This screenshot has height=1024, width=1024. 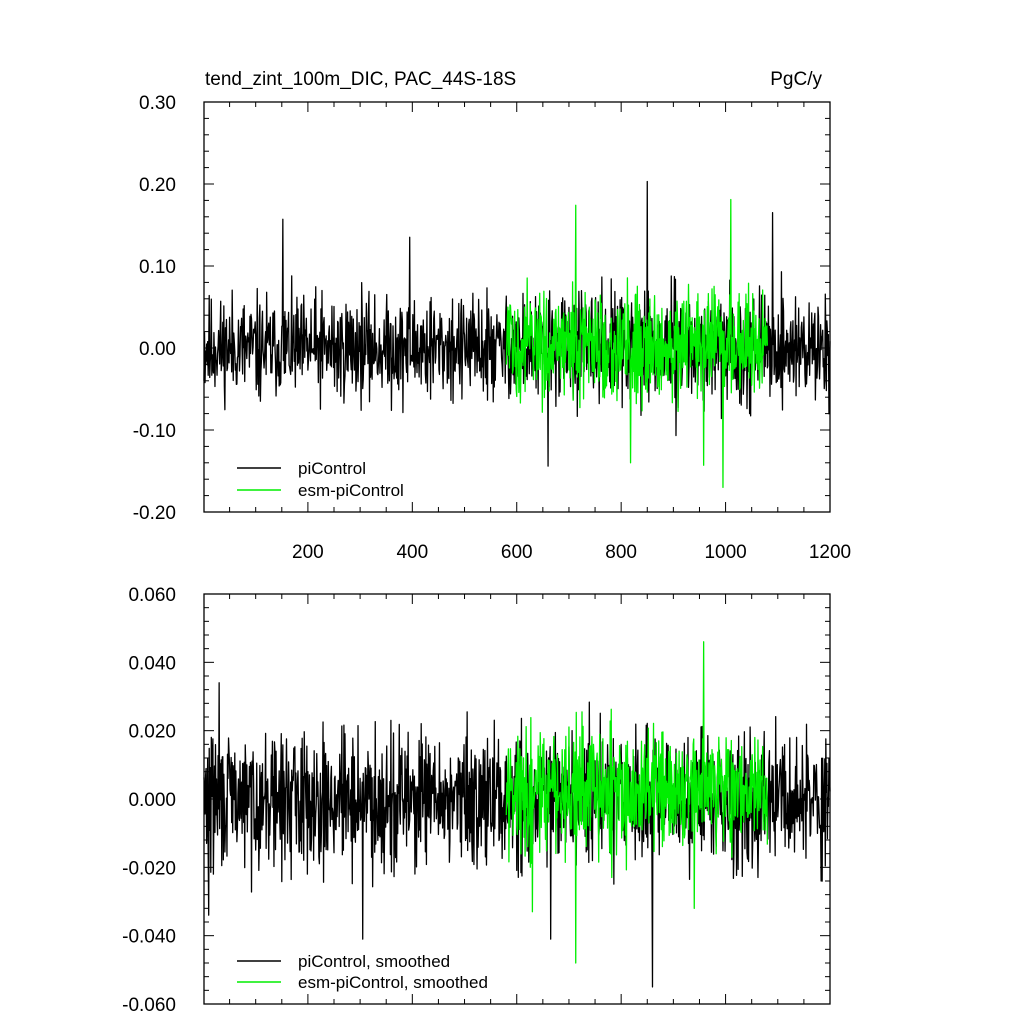 I want to click on legend-label-esm-picontrol: esm-piControl, so click(x=351, y=490).